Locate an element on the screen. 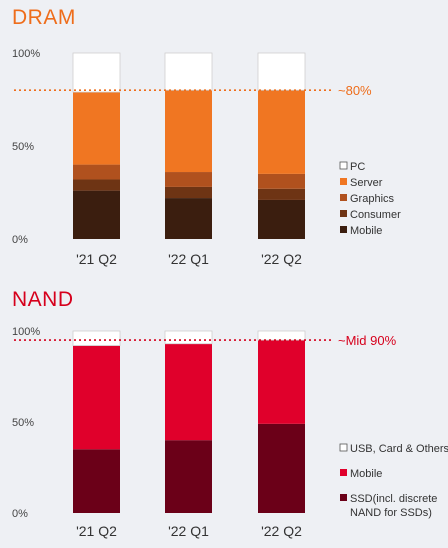 Image resolution: width=448 pixels, height=548 pixels. dram-x-category-label: '22 Q1 is located at coordinates (188, 259).